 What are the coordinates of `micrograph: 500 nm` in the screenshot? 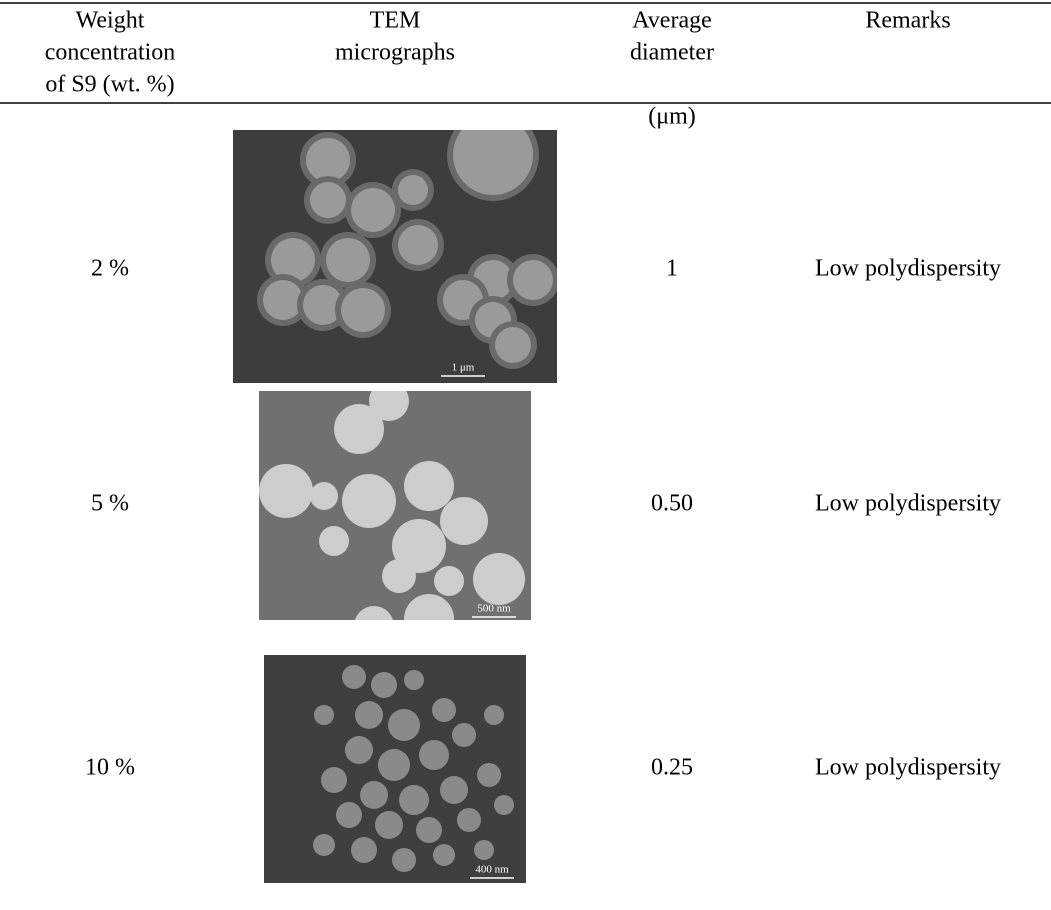 It's located at (395, 505).